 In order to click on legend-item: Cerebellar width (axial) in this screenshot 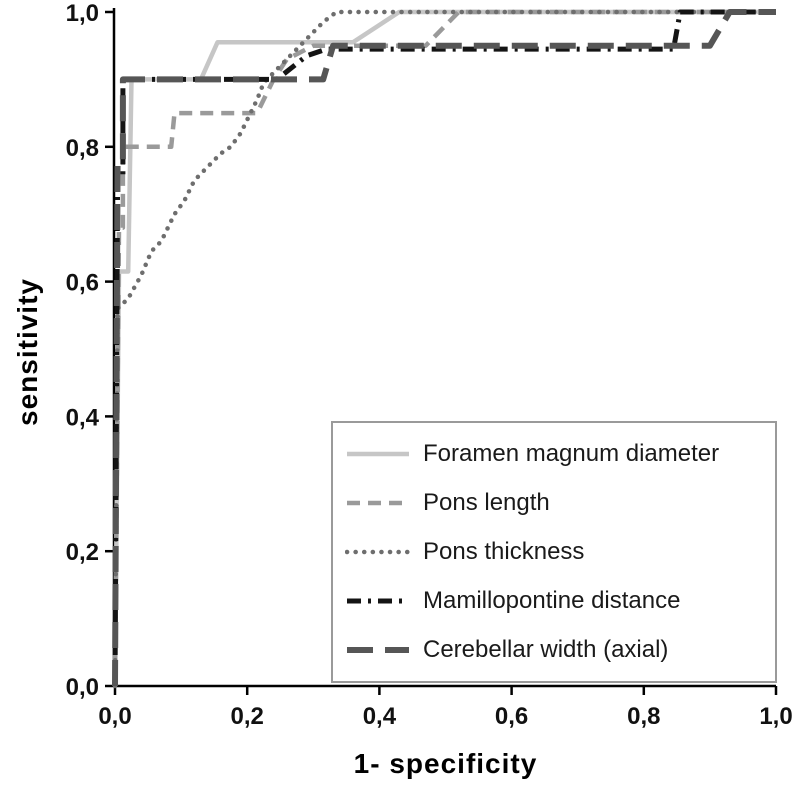, I will do `click(554, 650)`.